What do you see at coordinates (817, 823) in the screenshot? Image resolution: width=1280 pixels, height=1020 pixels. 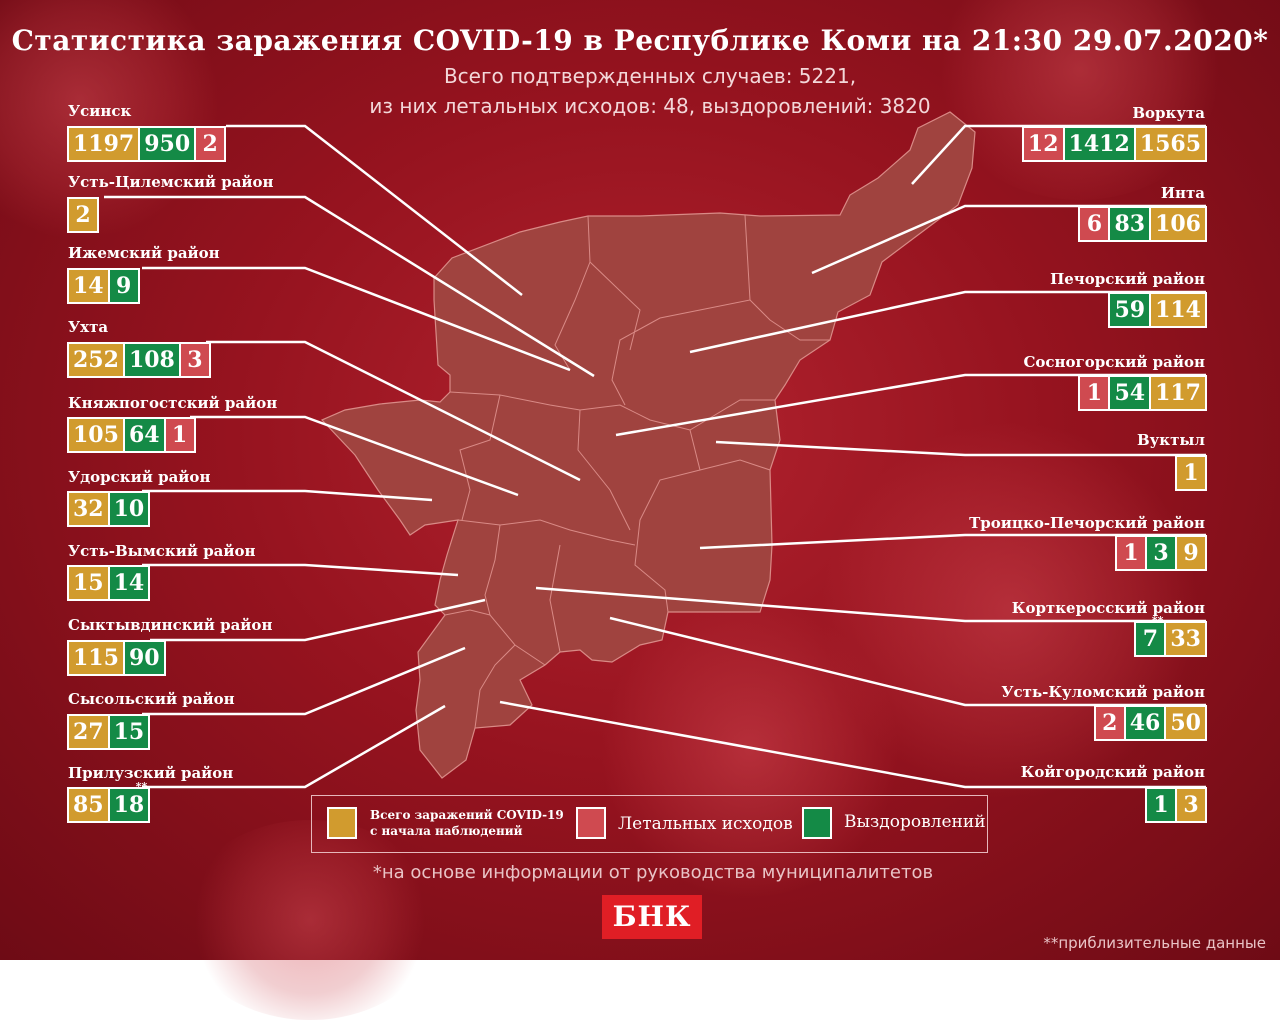 I see `legend-recovered-swatch` at bounding box center [817, 823].